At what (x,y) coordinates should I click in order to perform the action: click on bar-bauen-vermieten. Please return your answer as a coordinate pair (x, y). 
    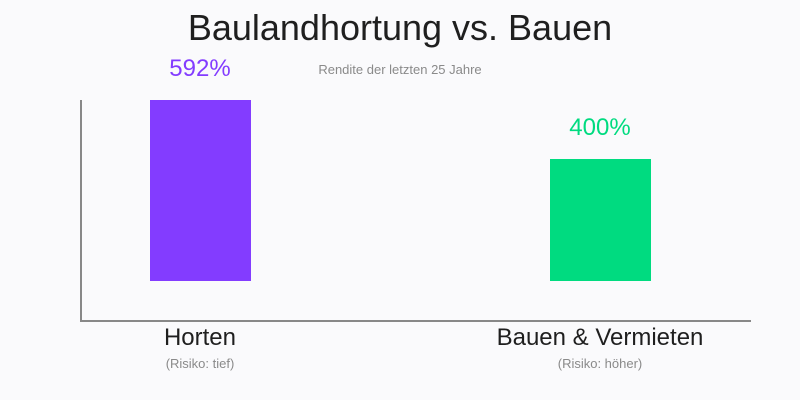
    Looking at the image, I should click on (600, 220).